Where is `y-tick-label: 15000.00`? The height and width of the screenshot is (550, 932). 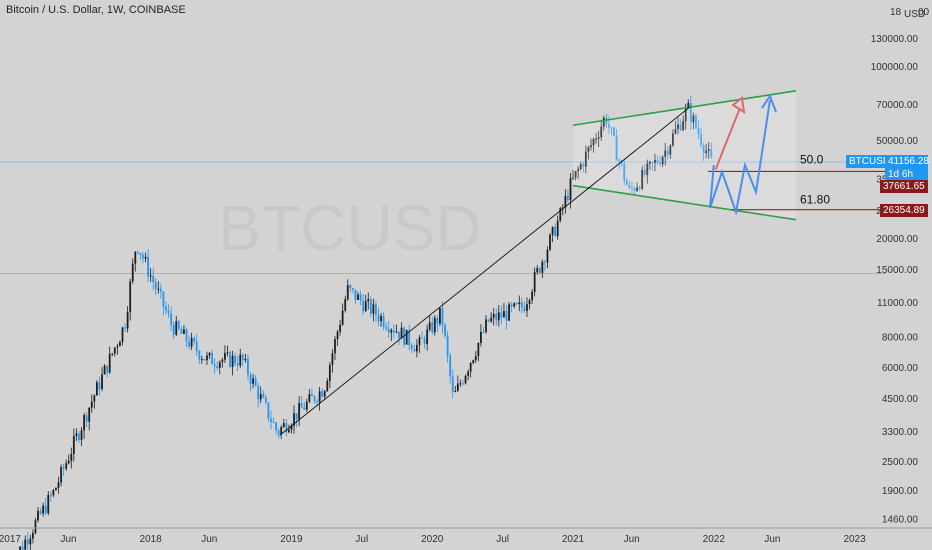
y-tick-label: 15000.00 is located at coordinates (897, 270).